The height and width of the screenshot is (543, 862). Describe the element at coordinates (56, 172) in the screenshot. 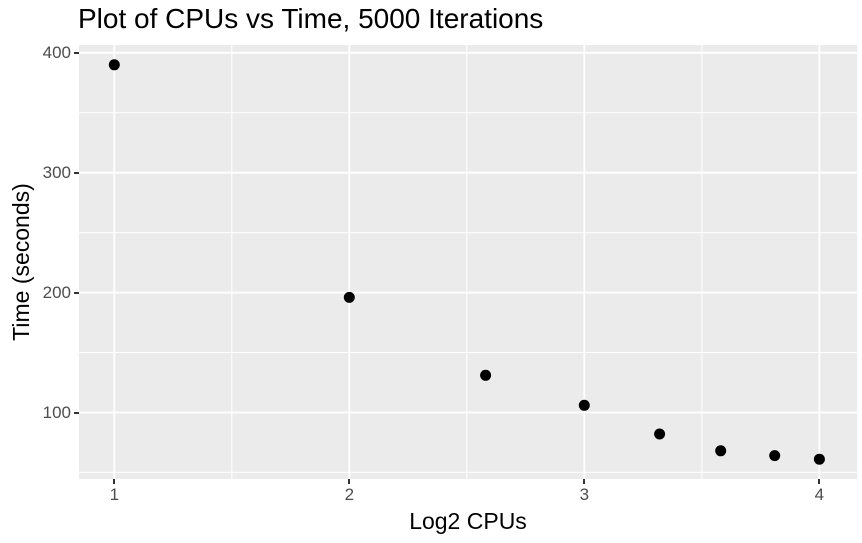

I see `y-tick-label: 300` at that location.